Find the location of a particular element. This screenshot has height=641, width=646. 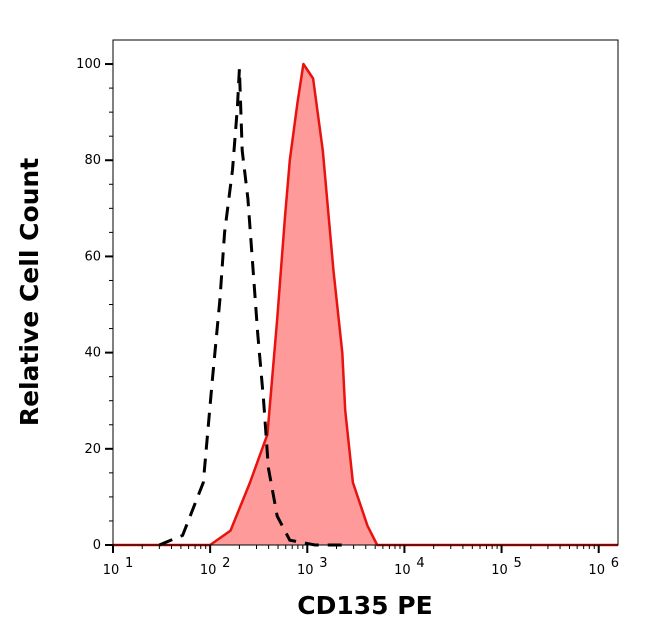

x-axis-title: CD135 PE is located at coordinates (364, 605).